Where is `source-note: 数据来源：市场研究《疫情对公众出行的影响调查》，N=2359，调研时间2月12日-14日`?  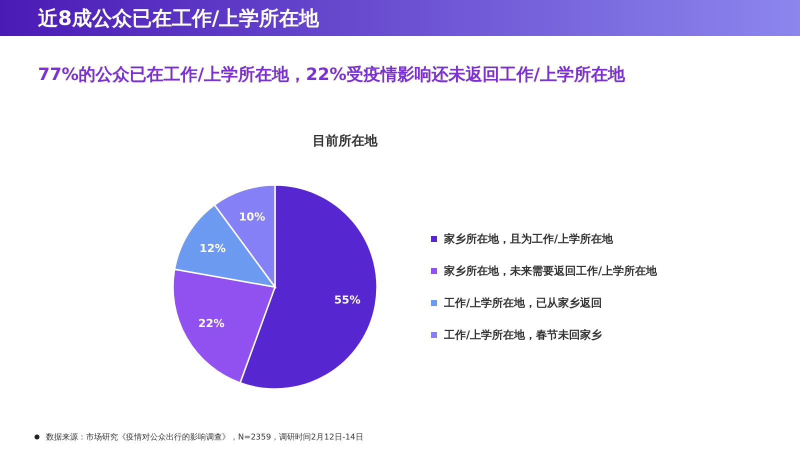
source-note: 数据来源：市场研究《疫情对公众出行的影响调查》，N=2359，调研时间2月12日-14日 is located at coordinates (205, 437).